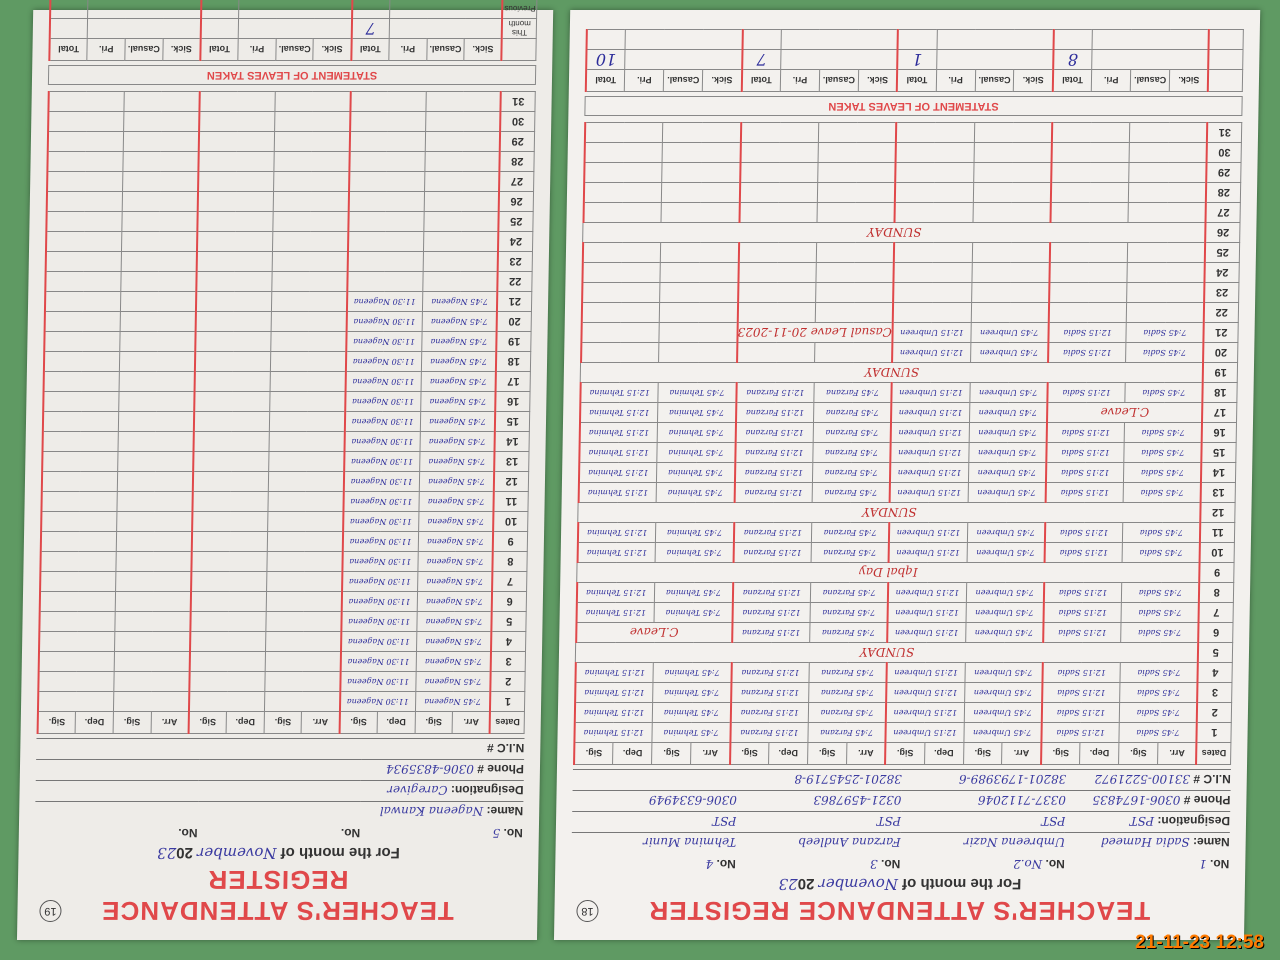 The width and height of the screenshot is (1280, 960). What do you see at coordinates (1217, 552) in the screenshot?
I see `date-cell: 10` at bounding box center [1217, 552].